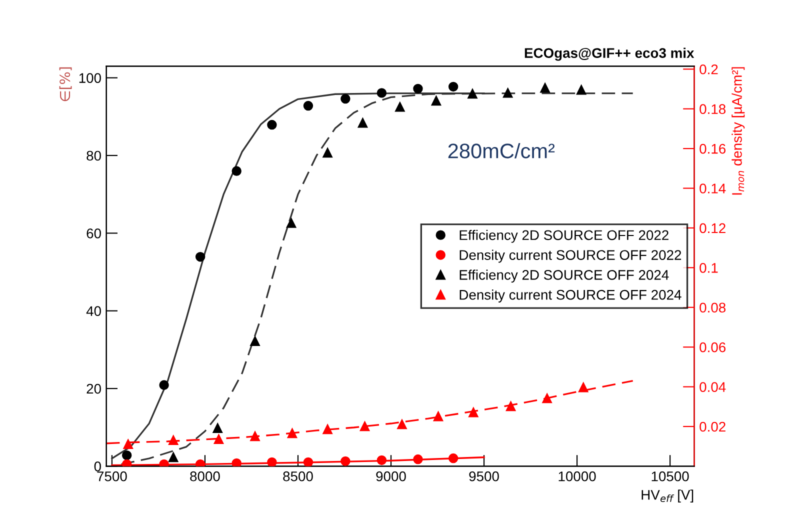 This screenshot has height=525, width=788. What do you see at coordinates (709, 69) in the screenshot?
I see `y2-tick-label: 0.2` at bounding box center [709, 69].